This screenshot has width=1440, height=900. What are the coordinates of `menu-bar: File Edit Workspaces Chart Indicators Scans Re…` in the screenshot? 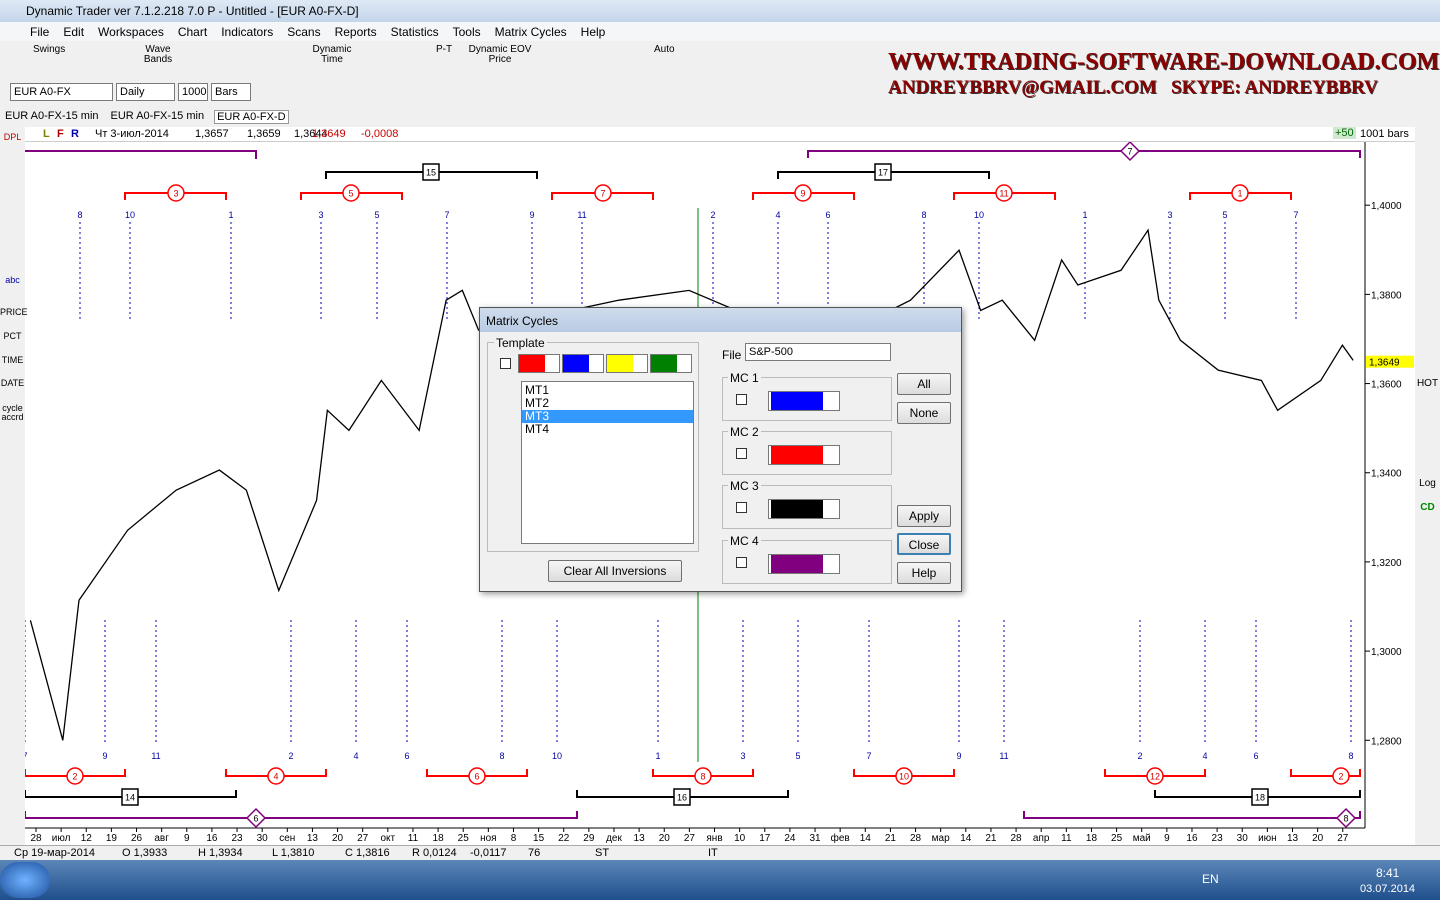 It's located at (720, 31).